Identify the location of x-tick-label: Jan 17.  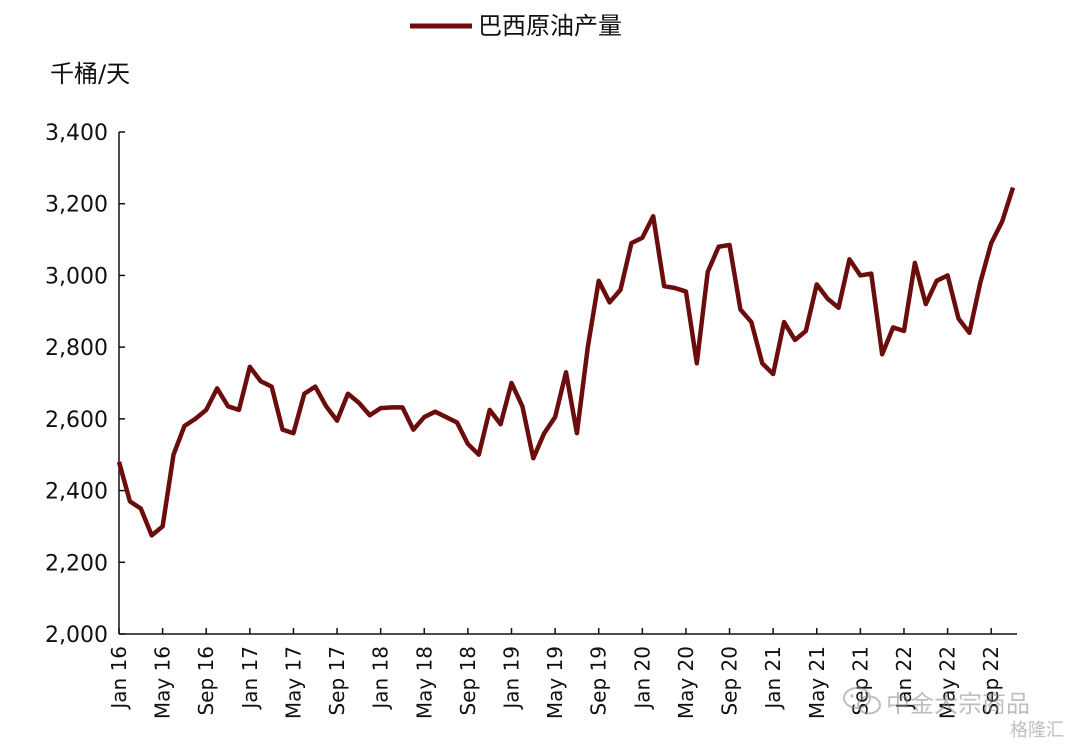
(250, 678).